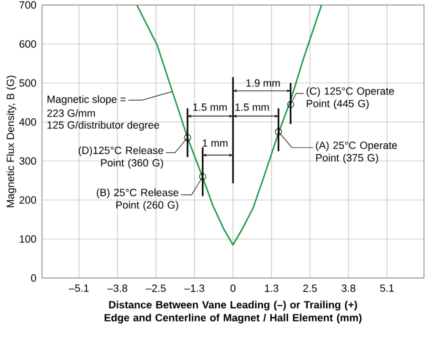 The width and height of the screenshot is (427, 349). Describe the element at coordinates (310, 288) in the screenshot. I see `x-tick-label: 2.5` at that location.